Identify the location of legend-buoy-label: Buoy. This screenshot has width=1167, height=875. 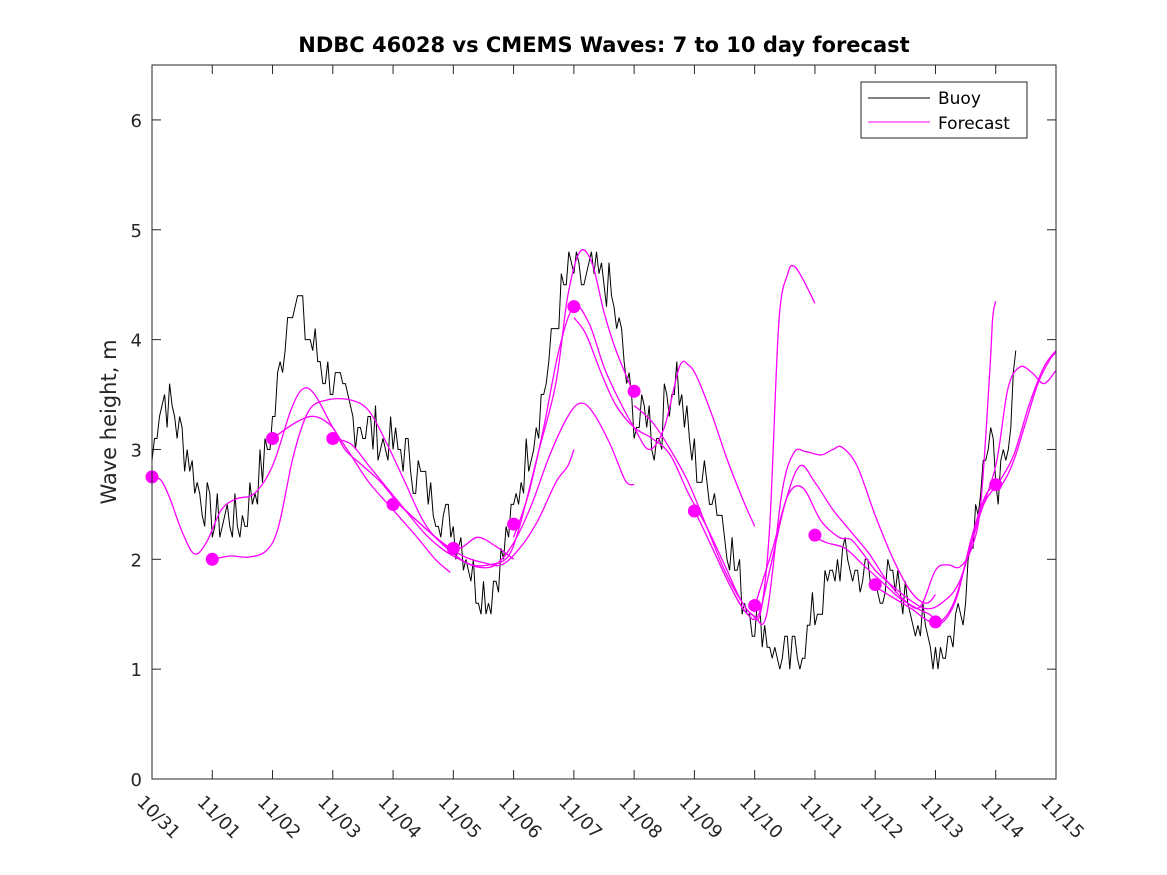
(959, 99).